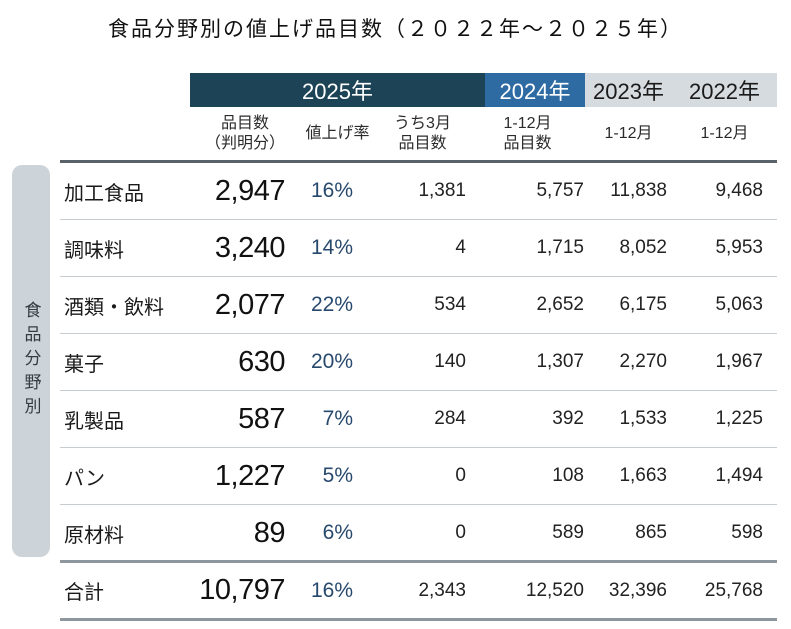 This screenshot has width=791, height=629. What do you see at coordinates (418, 305) in the screenshot?
I see `table-row: 酒類・飲料 2,077 22% 534 2,652 6,175 5,063` at bounding box center [418, 305].